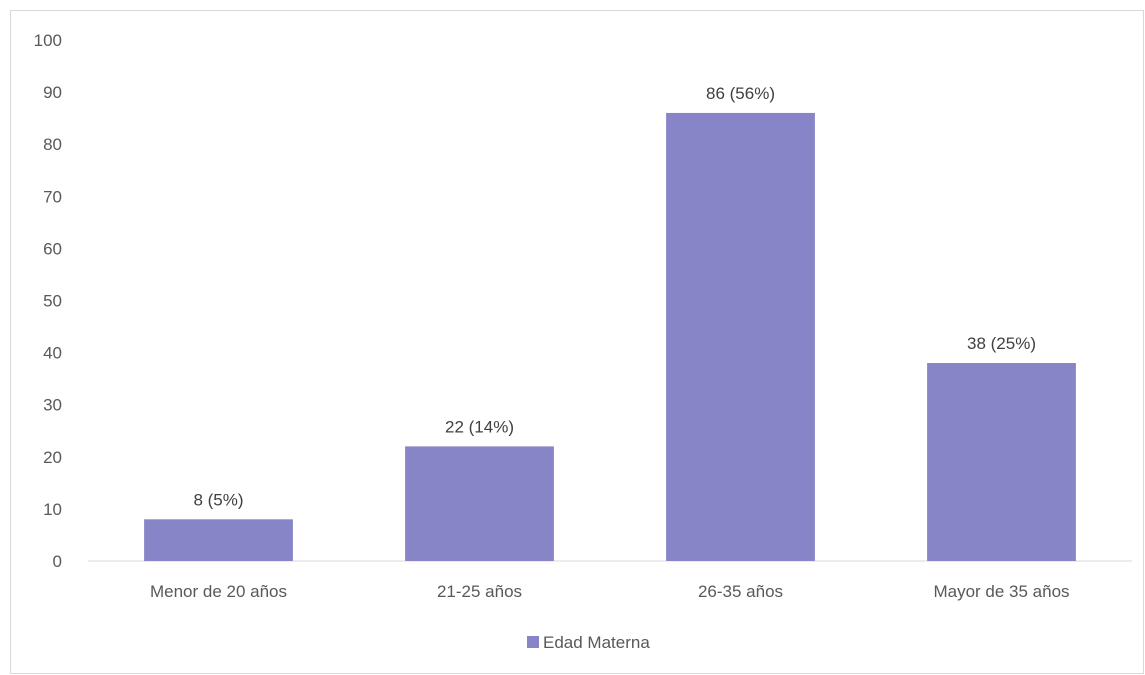  I want to click on y-tick-label: 100, so click(48, 40).